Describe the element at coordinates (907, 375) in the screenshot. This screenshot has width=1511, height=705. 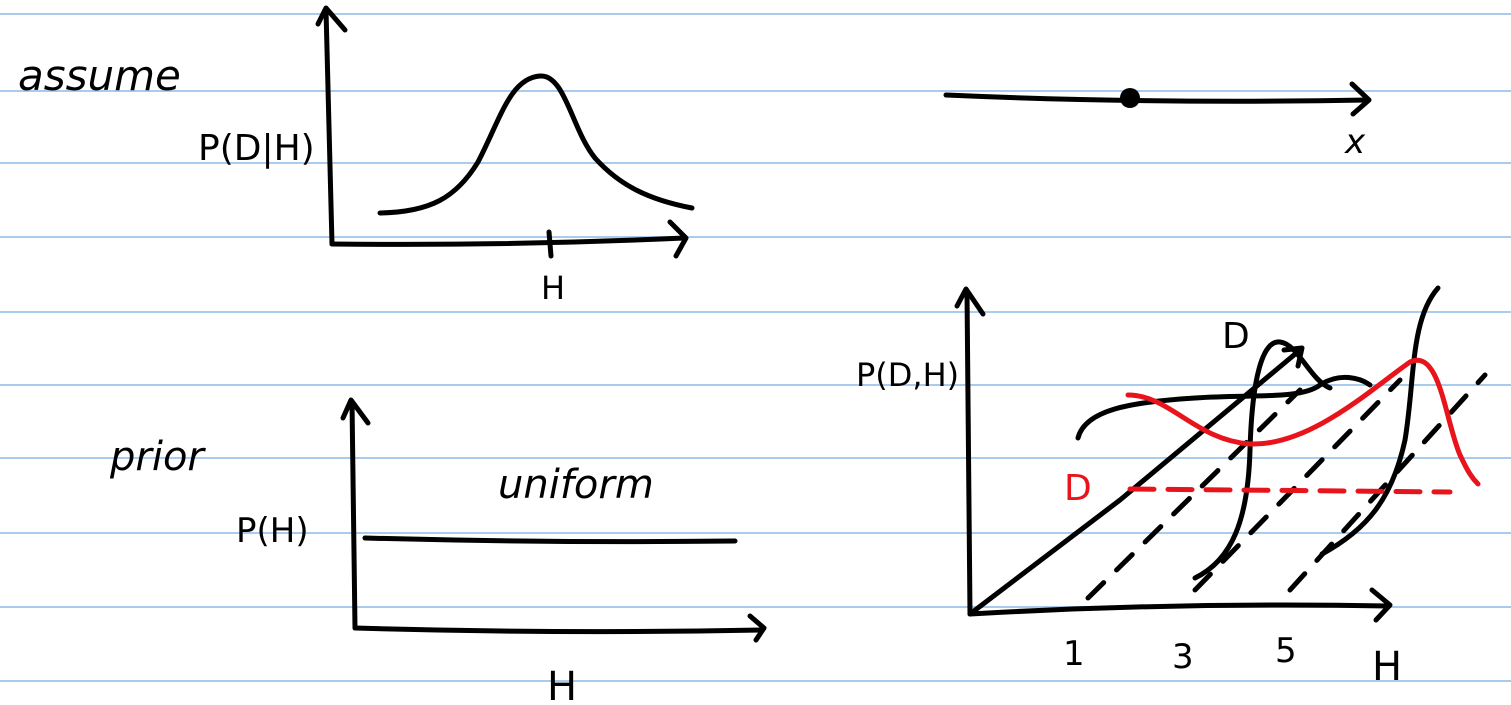
I see `joint-ylabel: P(D,H)` at that location.